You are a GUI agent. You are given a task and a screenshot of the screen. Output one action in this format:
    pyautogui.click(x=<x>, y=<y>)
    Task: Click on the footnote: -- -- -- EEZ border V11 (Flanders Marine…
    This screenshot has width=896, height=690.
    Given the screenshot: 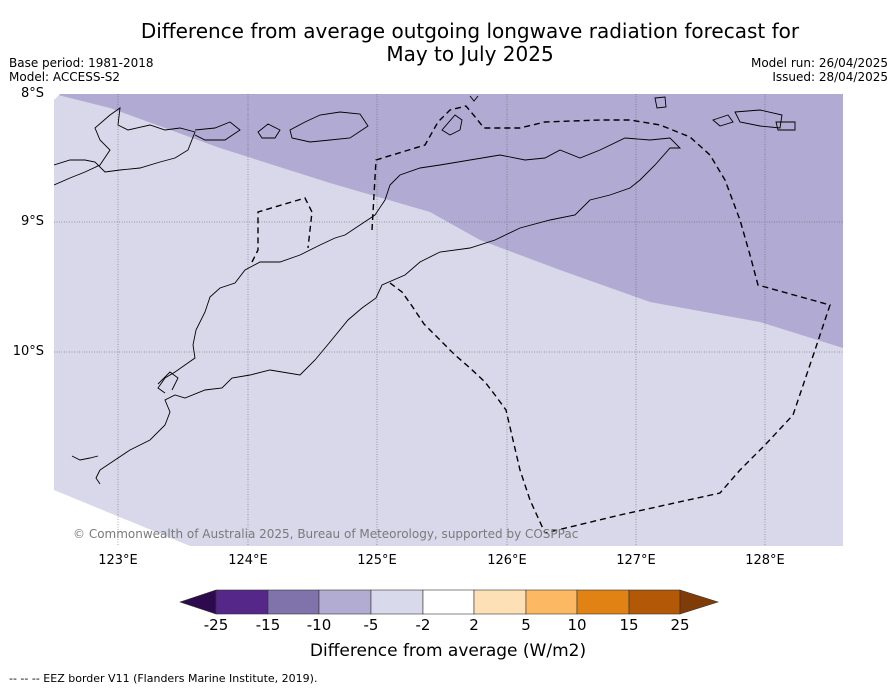 What is the action you would take?
    pyautogui.click(x=163, y=678)
    